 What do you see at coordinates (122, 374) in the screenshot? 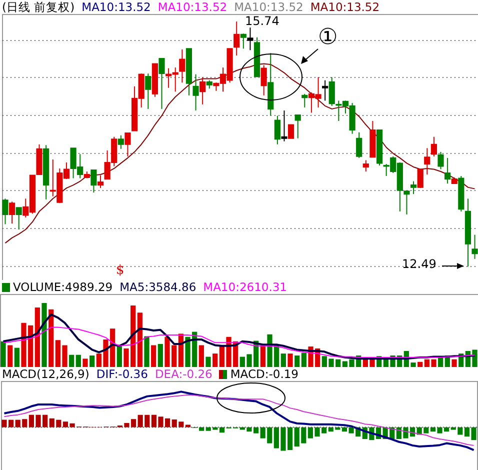
I see `series-label: DIF:-0.36` at bounding box center [122, 374].